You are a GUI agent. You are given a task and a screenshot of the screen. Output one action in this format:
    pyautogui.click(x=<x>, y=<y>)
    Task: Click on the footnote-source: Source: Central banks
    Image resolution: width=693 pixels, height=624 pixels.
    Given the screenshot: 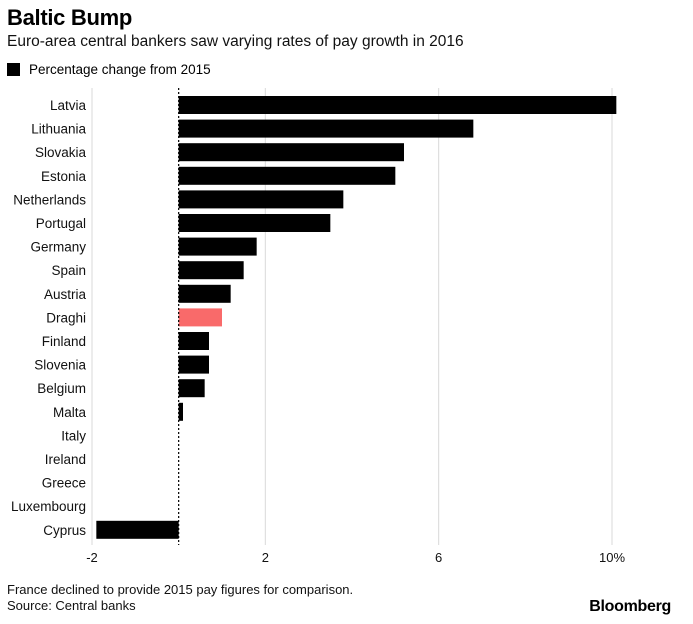 What is the action you would take?
    pyautogui.click(x=71, y=605)
    